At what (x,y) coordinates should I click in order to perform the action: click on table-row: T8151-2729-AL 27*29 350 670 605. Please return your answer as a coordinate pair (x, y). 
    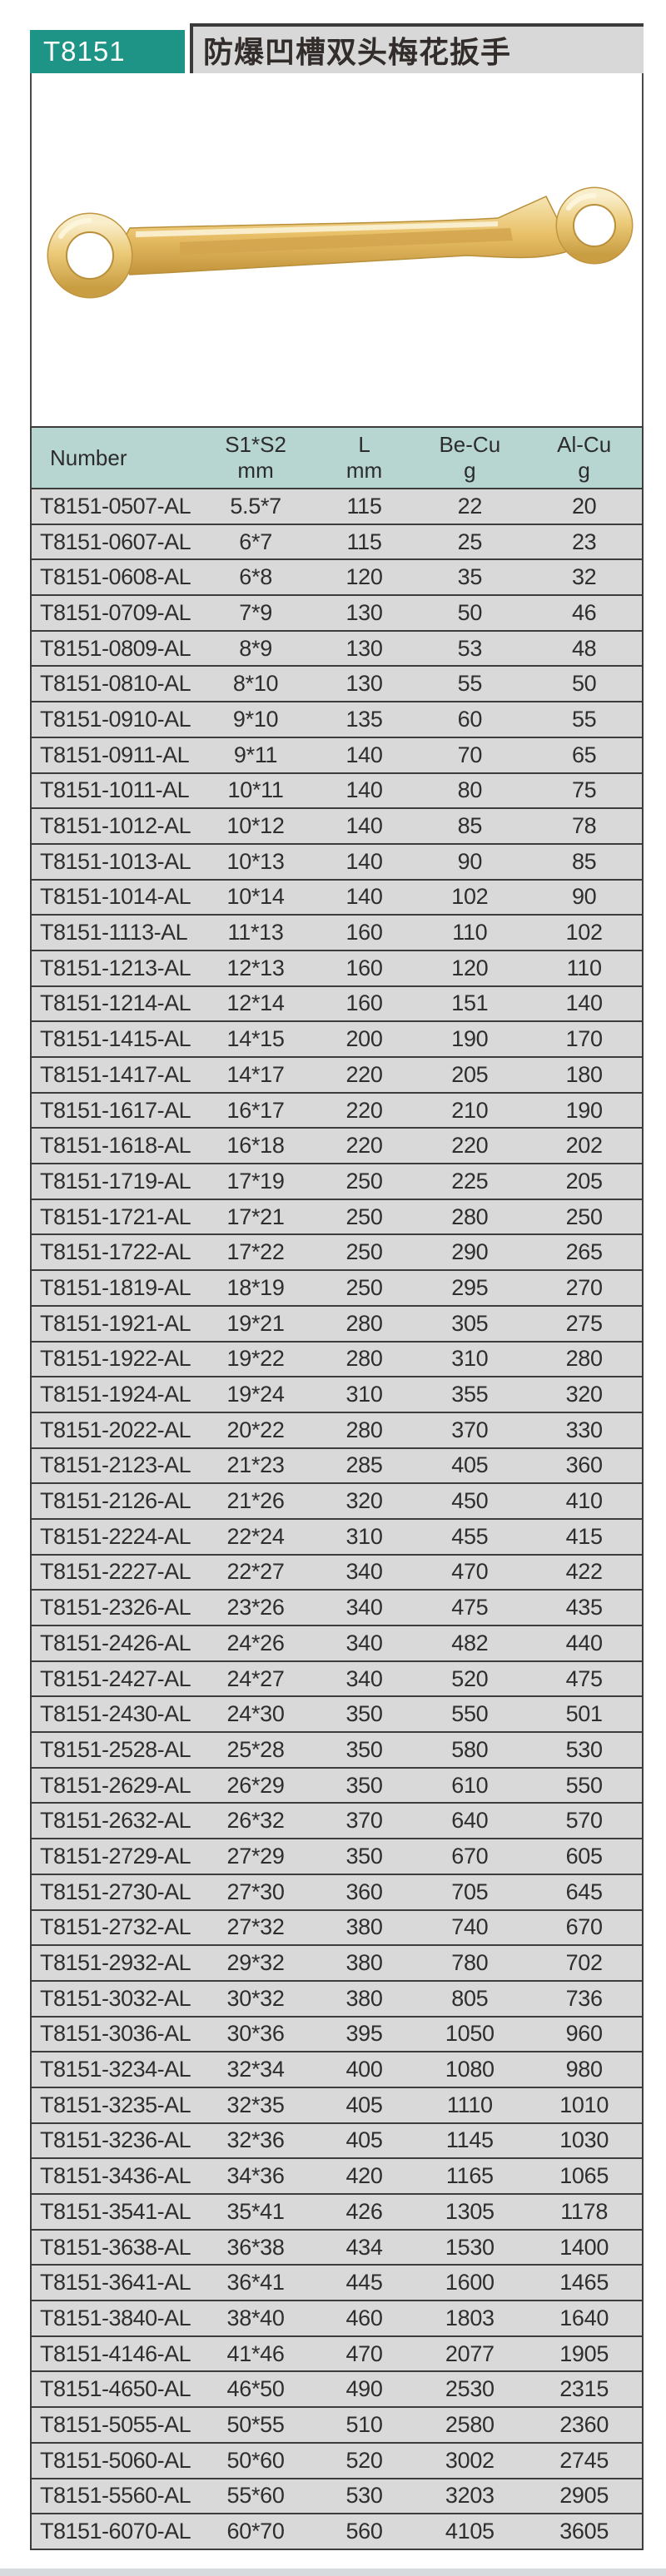
    Looking at the image, I should click on (337, 1856).